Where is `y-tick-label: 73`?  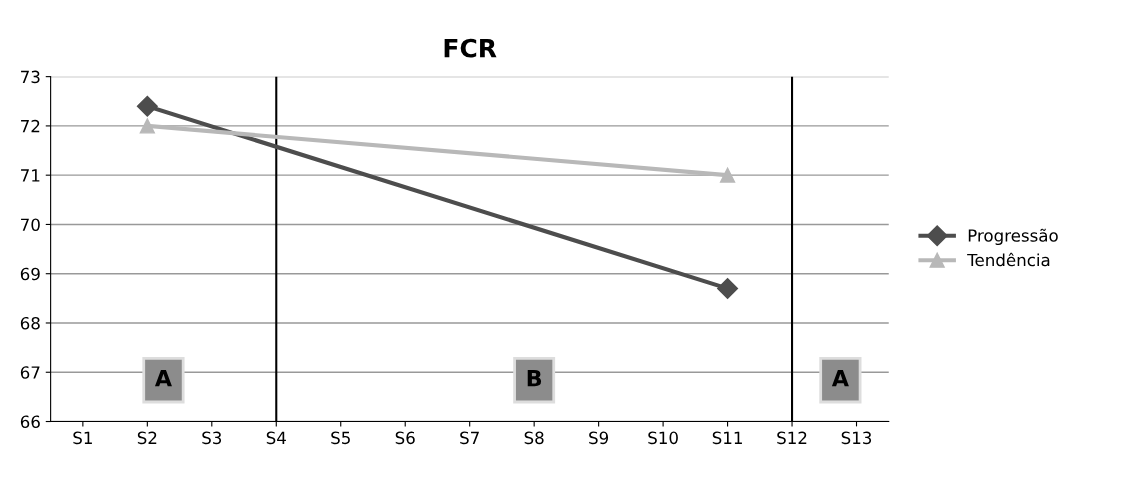 y-tick-label: 73 is located at coordinates (30, 77).